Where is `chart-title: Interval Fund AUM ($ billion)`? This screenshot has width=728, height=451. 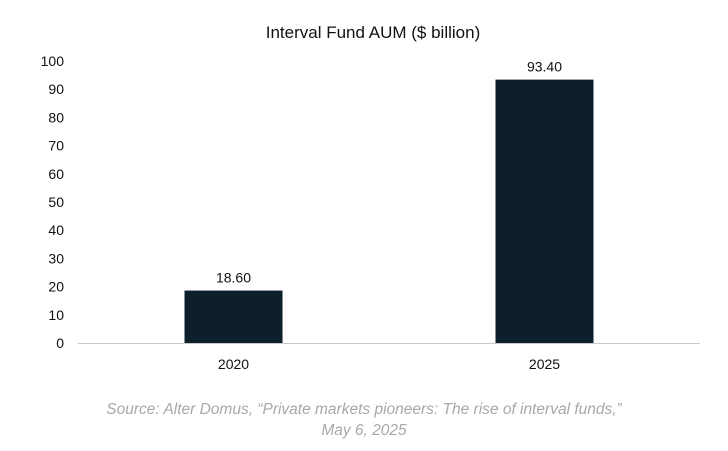
chart-title: Interval Fund AUM ($ billion) is located at coordinates (373, 32).